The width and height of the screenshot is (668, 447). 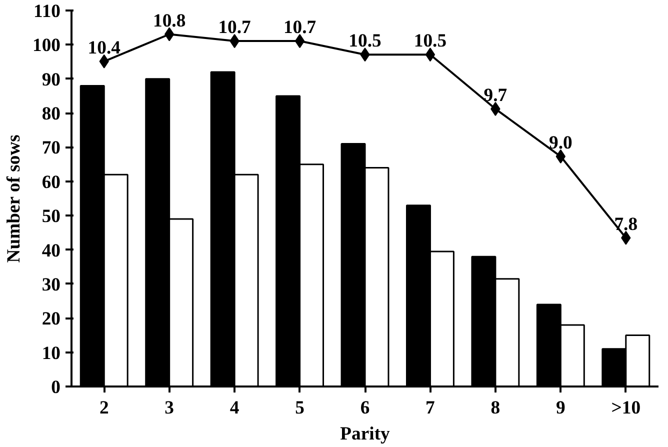 I want to click on data-label: 7.8, so click(x=626, y=224).